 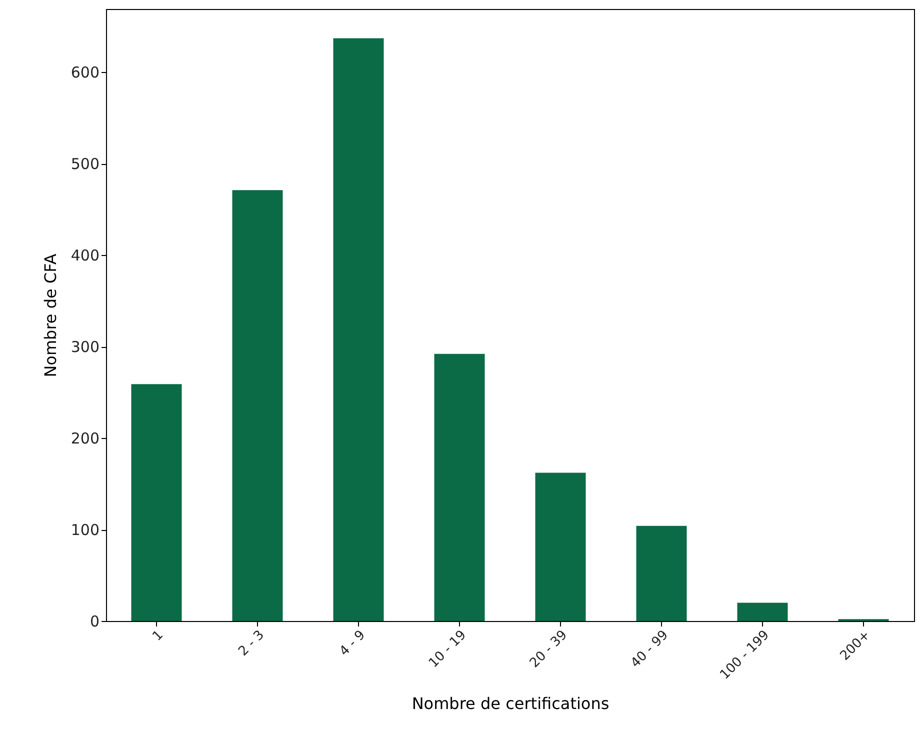 What do you see at coordinates (85, 73) in the screenshot?
I see `y-tick-label: 600` at bounding box center [85, 73].